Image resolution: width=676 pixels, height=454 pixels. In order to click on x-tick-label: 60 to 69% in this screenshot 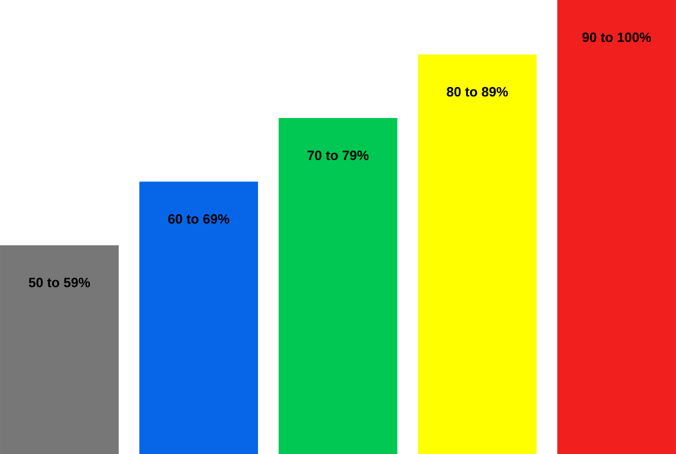, I will do `click(199, 219)`.